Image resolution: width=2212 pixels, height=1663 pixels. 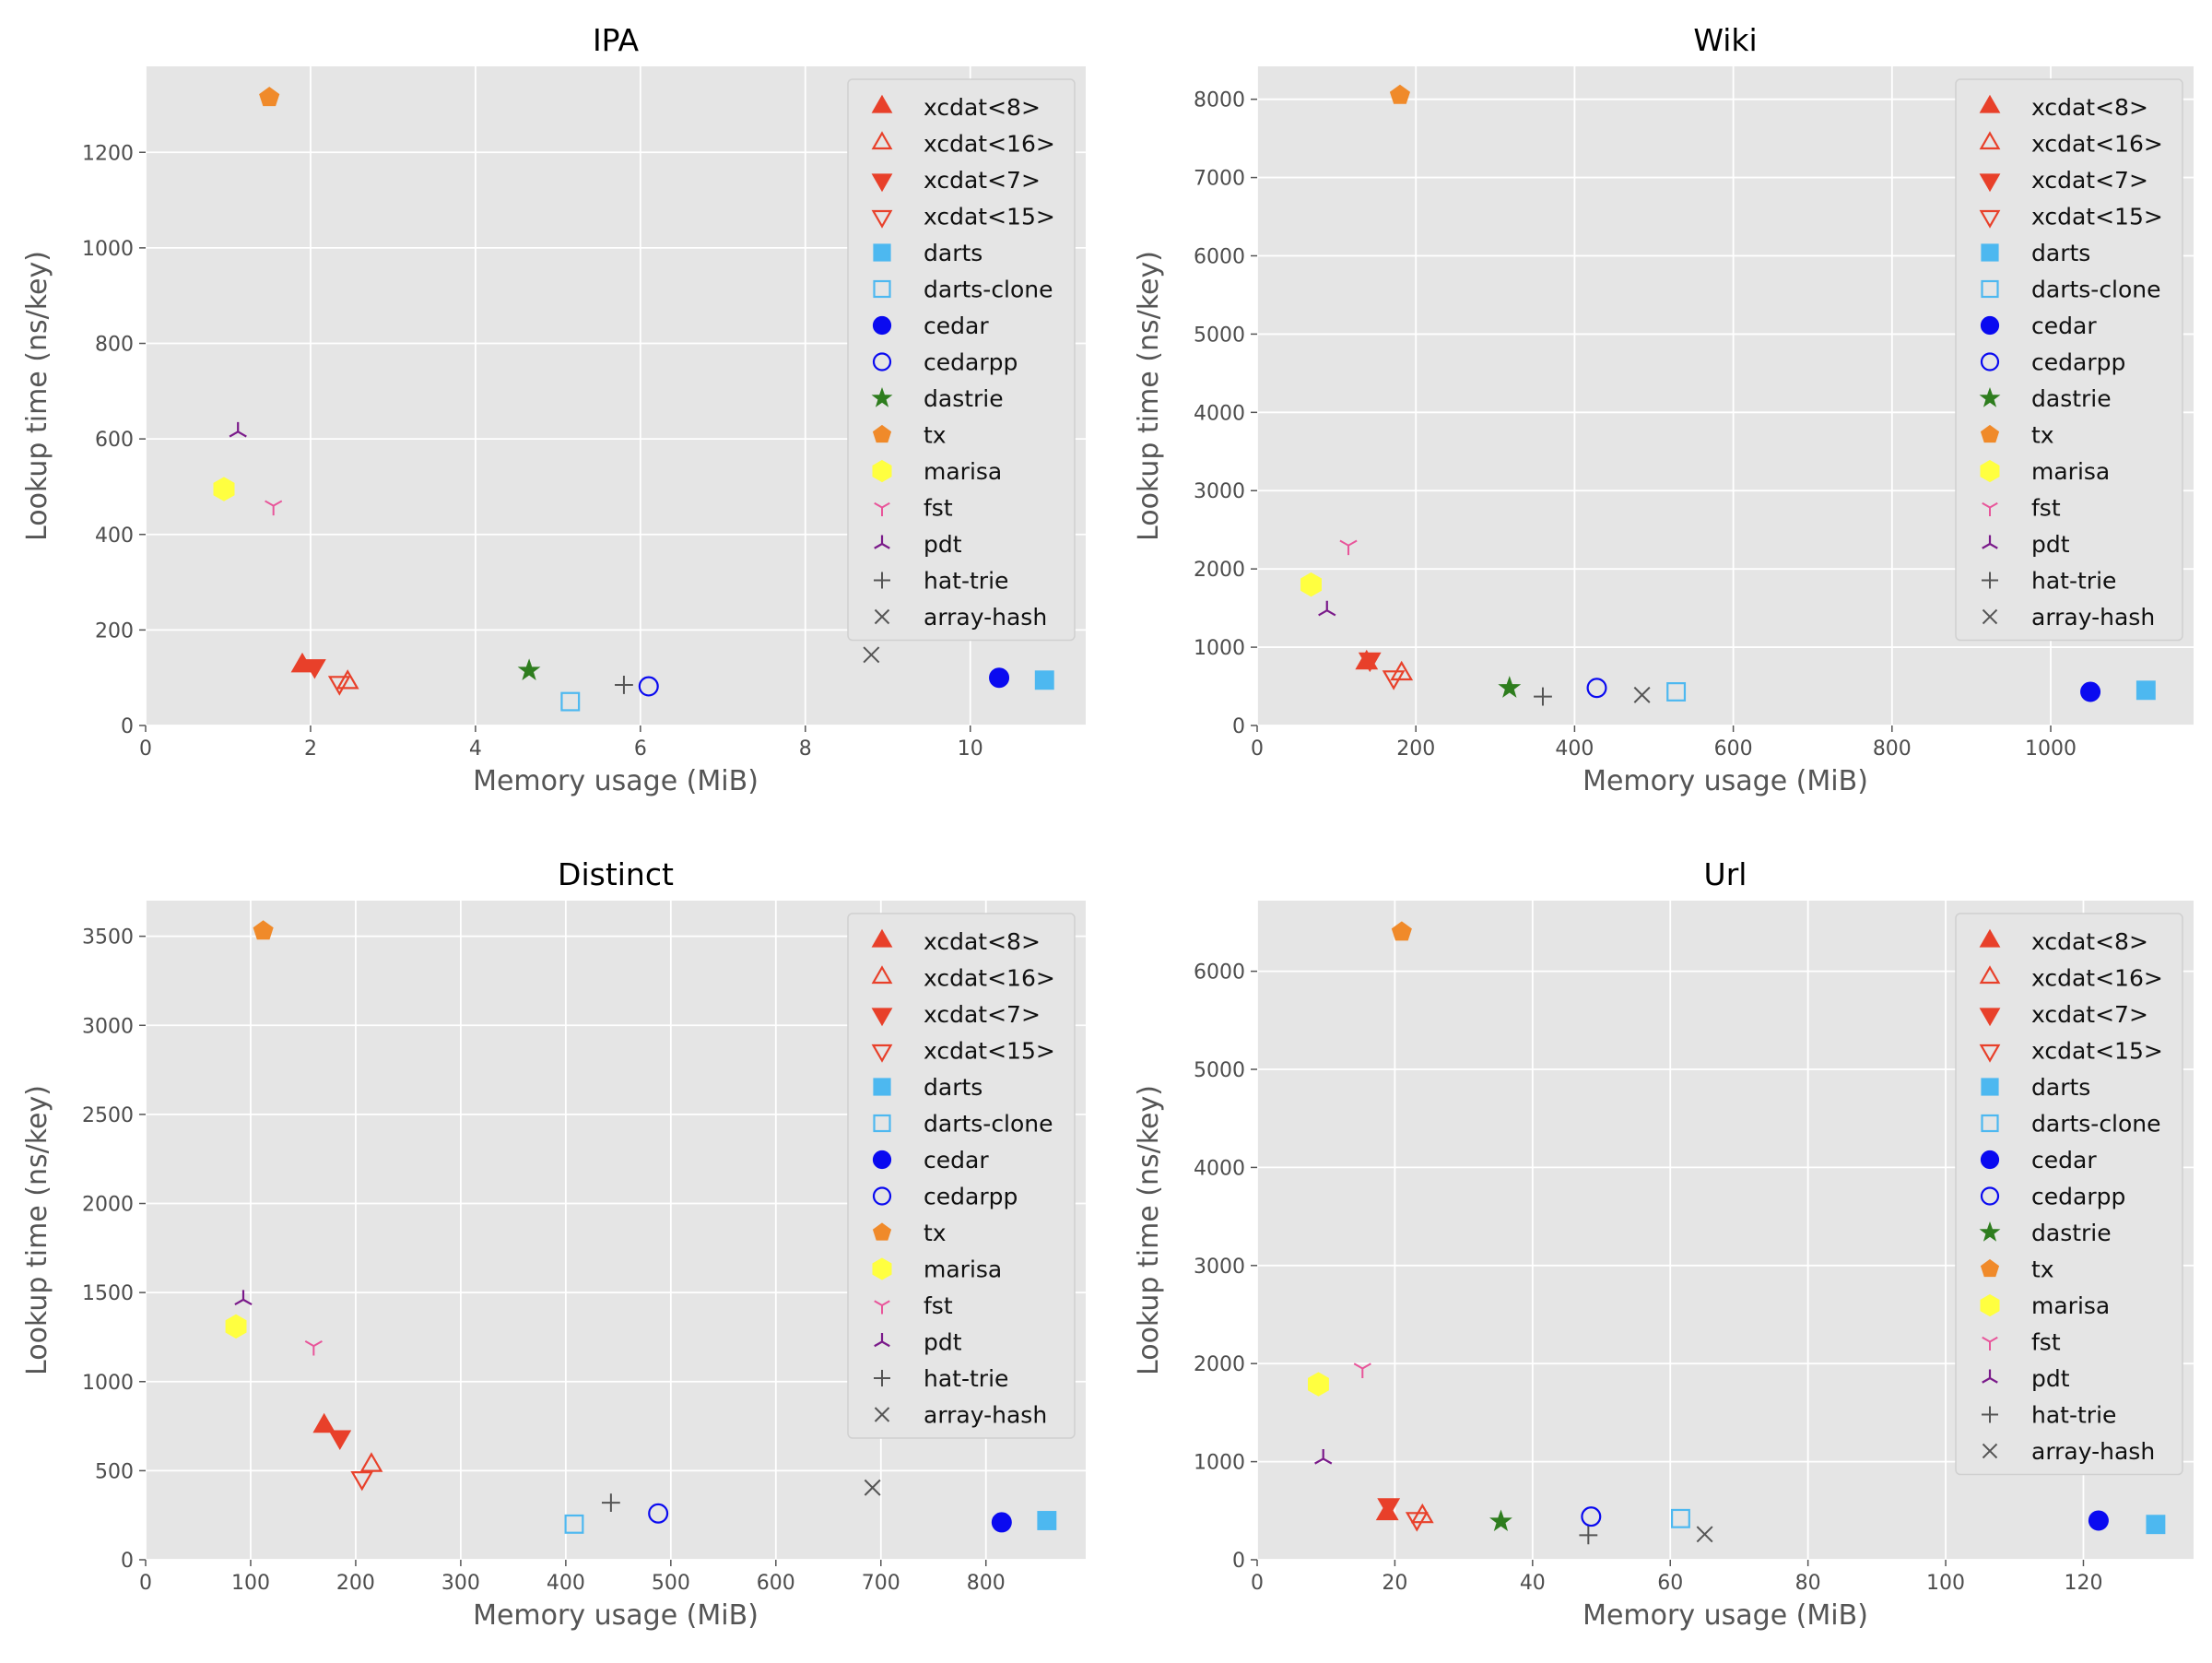 What do you see at coordinates (882, 1123) in the screenshot?
I see `legend-marker-darts-clone` at bounding box center [882, 1123].